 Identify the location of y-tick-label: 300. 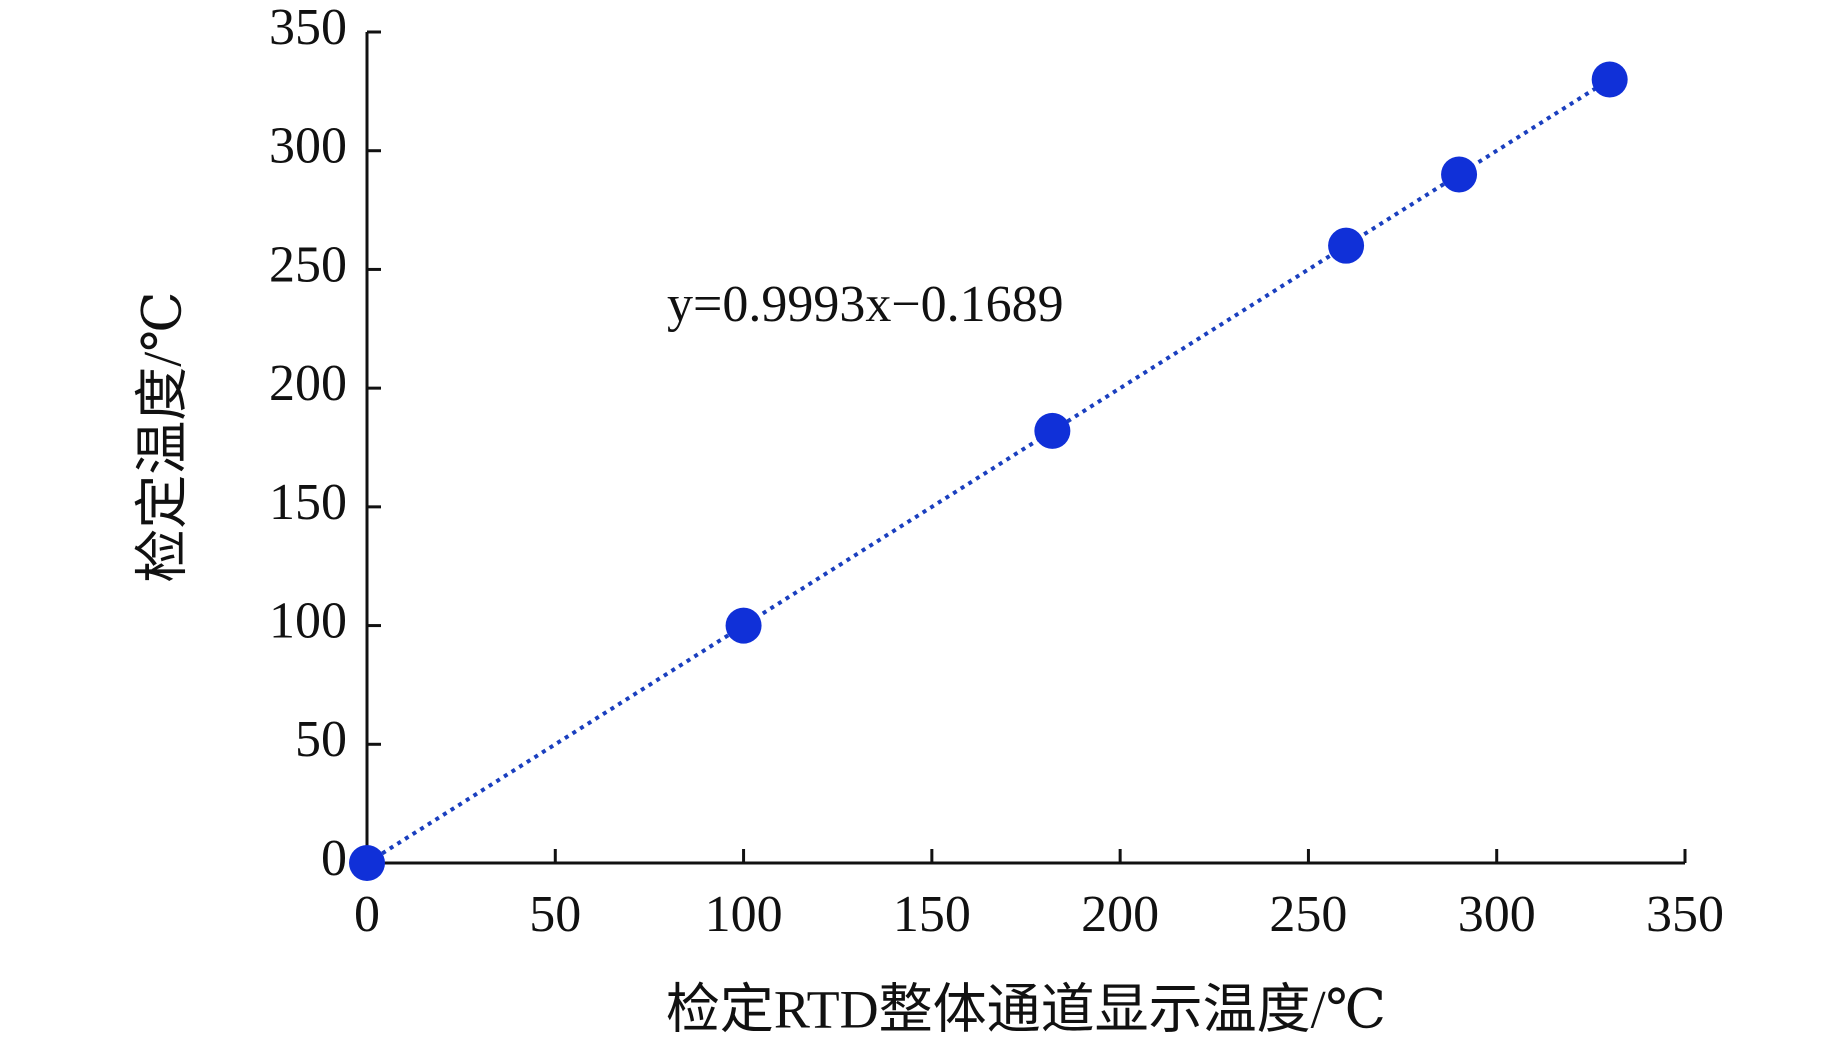
(308, 146).